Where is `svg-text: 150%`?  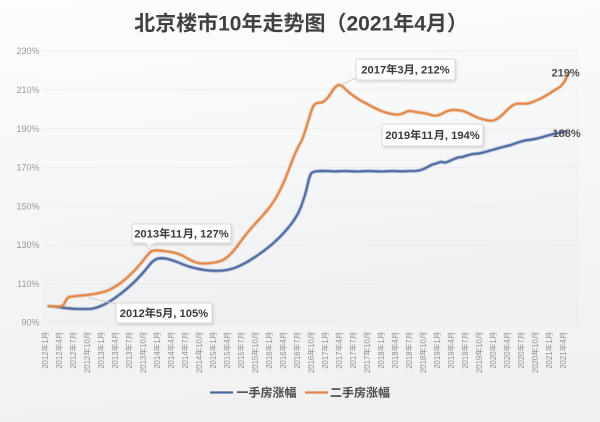 svg-text: 150% is located at coordinates (27, 206).